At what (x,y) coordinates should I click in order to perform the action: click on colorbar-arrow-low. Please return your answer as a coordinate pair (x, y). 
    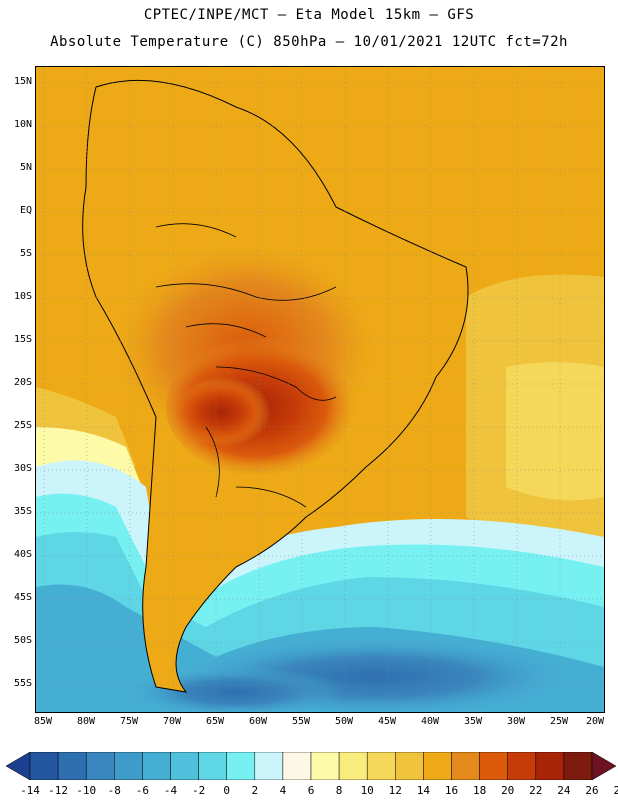
    Looking at the image, I should click on (18, 766).